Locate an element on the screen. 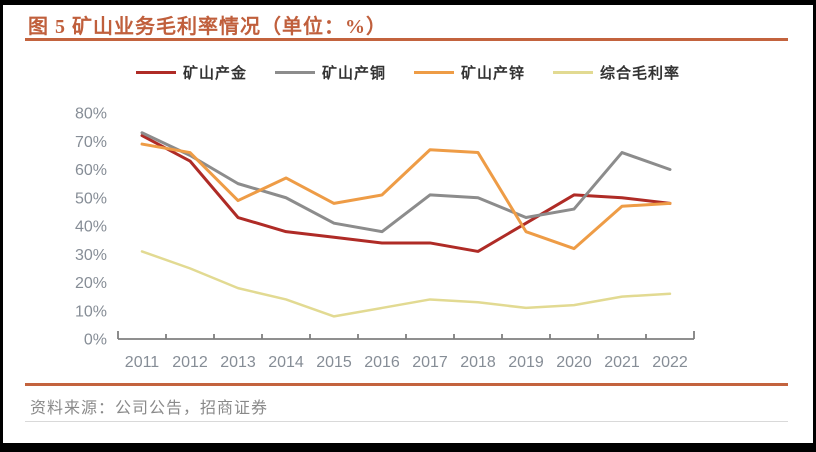  y-axis-labels: 0% 10% 20% 30% 40% 50% 60% 70% 80% is located at coordinates (91, 227).